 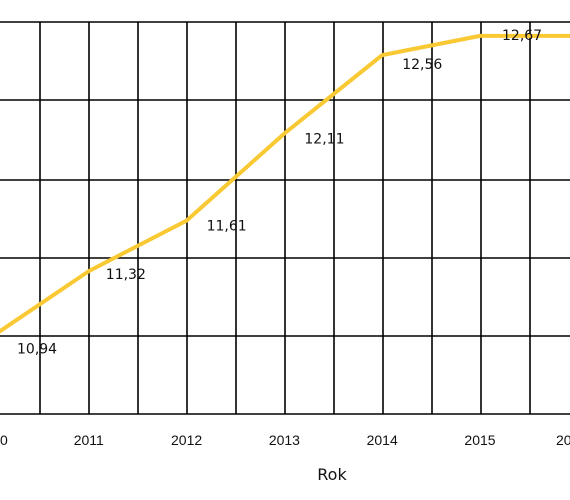 What do you see at coordinates (324, 140) in the screenshot?
I see `data-label: 12,11` at bounding box center [324, 140].